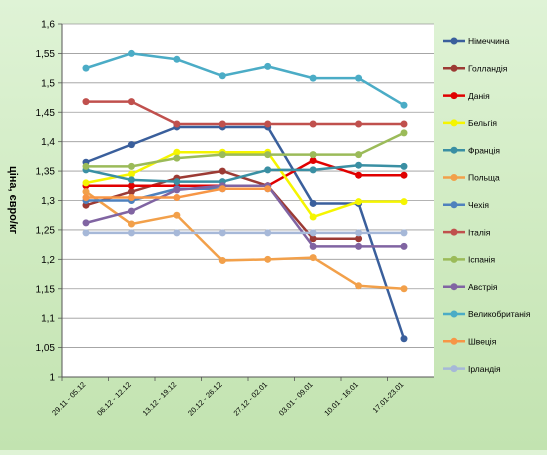 Image resolution: width=547 pixels, height=455 pixels. I want to click on x-tick-label: 20.12 - 26.12, so click(205, 399).